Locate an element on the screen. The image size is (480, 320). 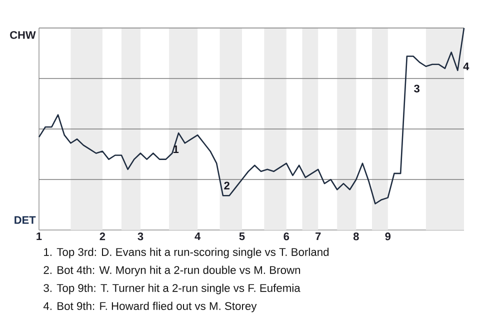
text: 2. Bot 4th: W. Moryn hit a 2-run double vs M. Brown is located at coordinates (172, 271).